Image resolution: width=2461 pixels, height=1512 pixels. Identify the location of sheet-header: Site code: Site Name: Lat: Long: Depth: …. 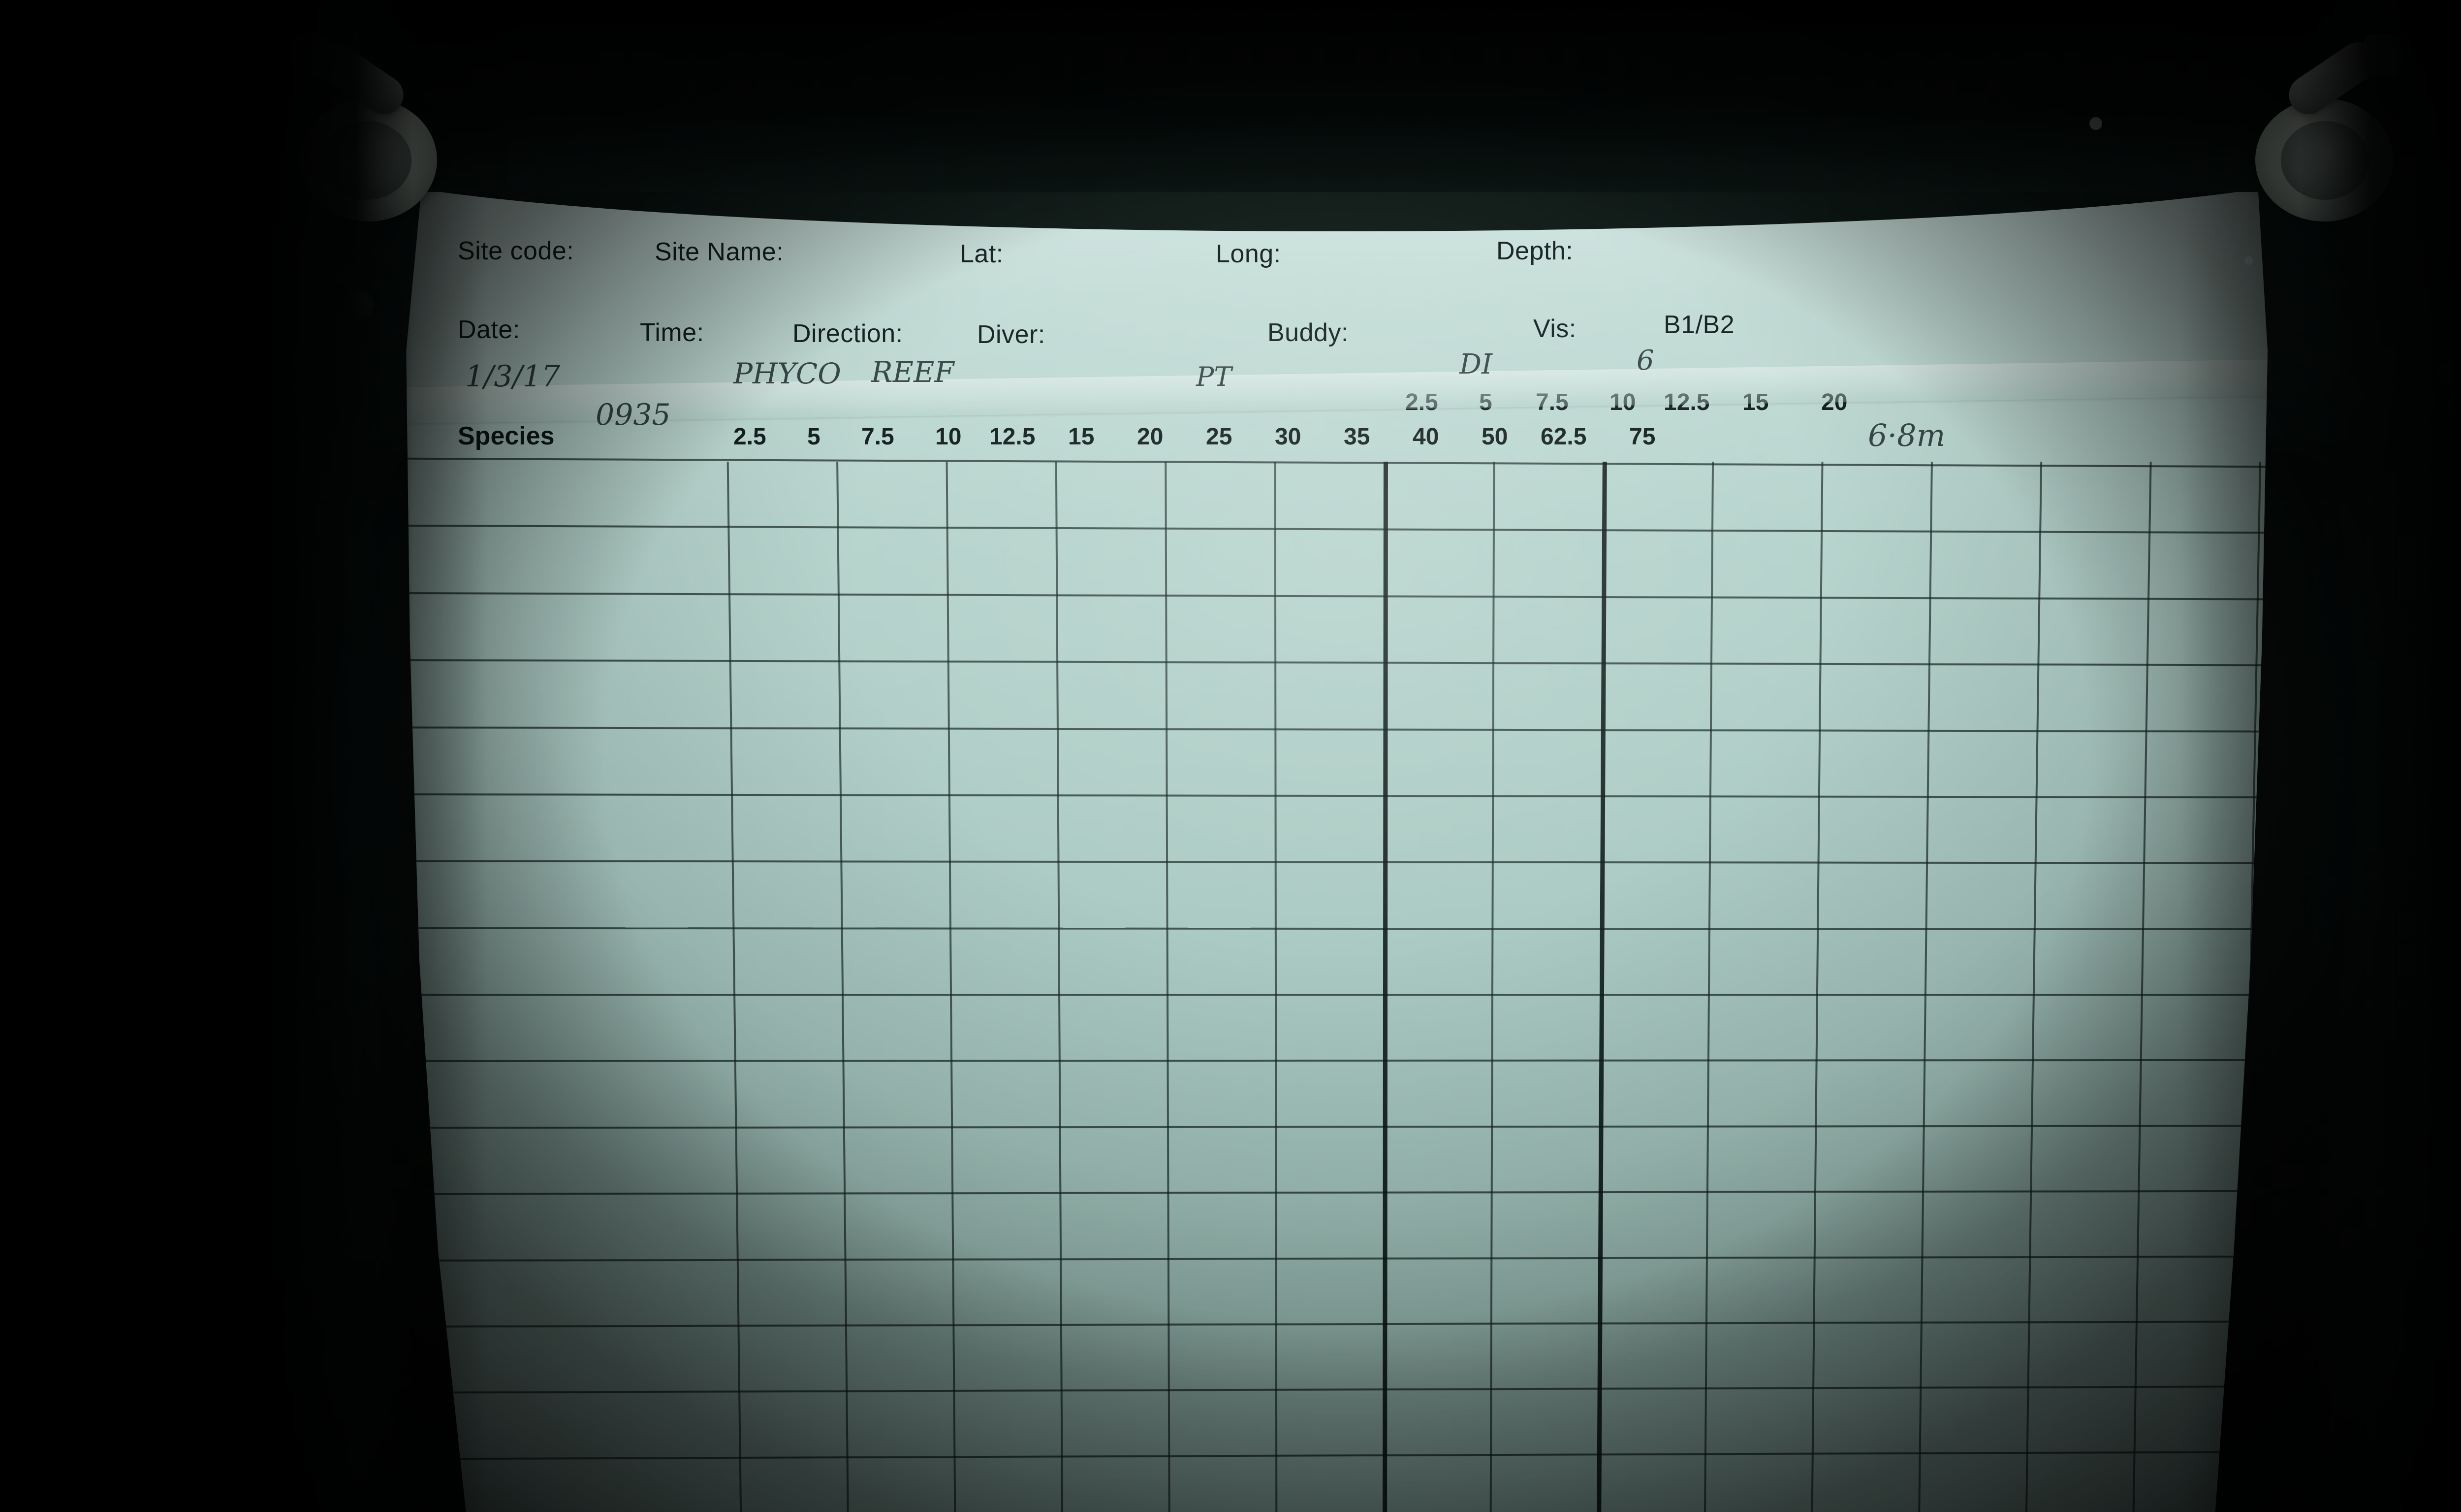
(1337, 330).